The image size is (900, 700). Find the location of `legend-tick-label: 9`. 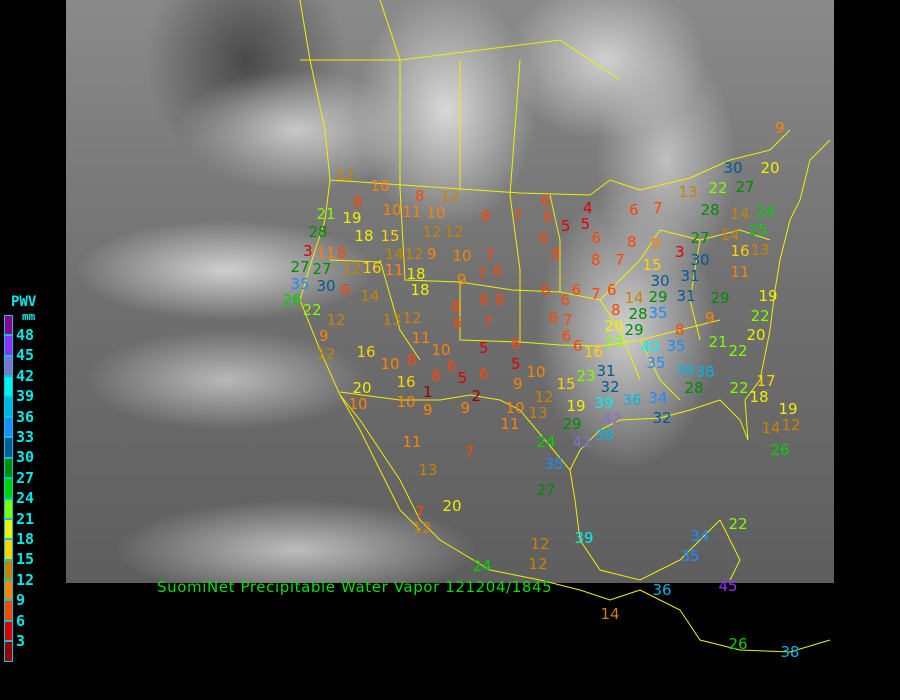

legend-tick-label: 9 is located at coordinates (21, 600).